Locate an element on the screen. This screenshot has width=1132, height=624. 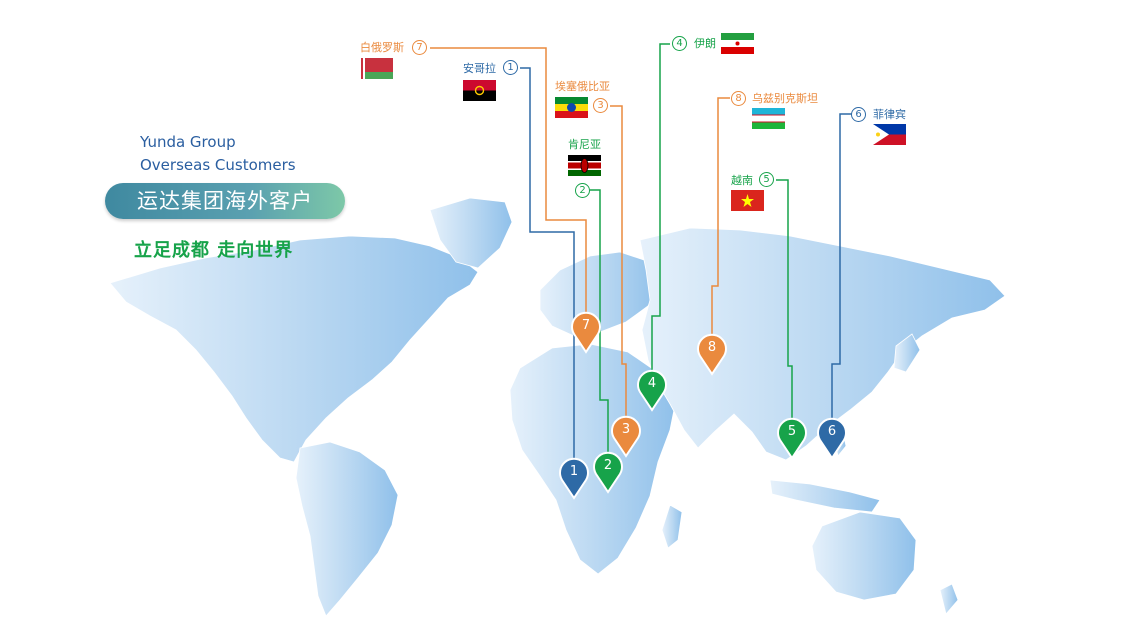
slogan: 立足成都 走向世界 is located at coordinates (214, 250).